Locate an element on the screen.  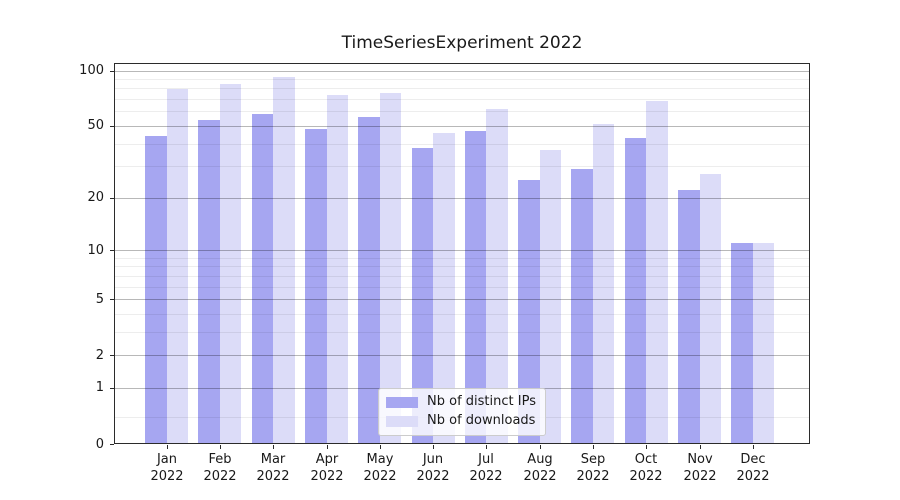
legend-label-distinct-ips: Nb of distinct IPs is located at coordinates (481, 401).